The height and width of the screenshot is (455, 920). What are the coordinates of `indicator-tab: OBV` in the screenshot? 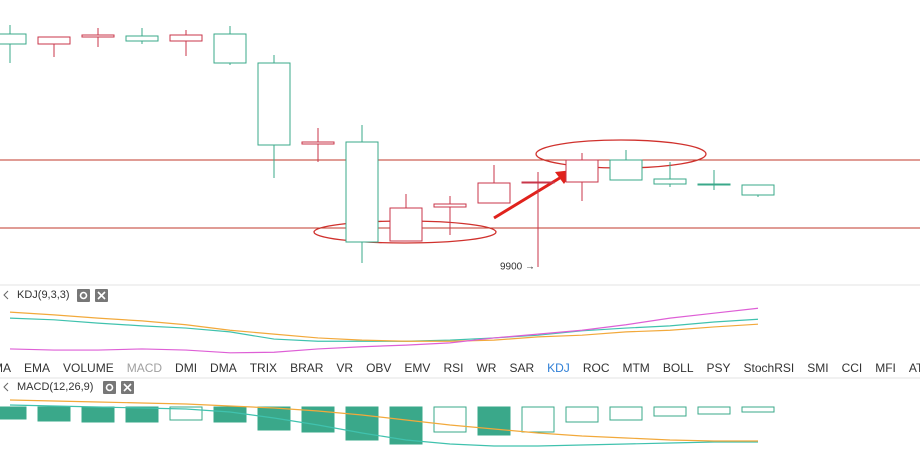 It's located at (379, 368).